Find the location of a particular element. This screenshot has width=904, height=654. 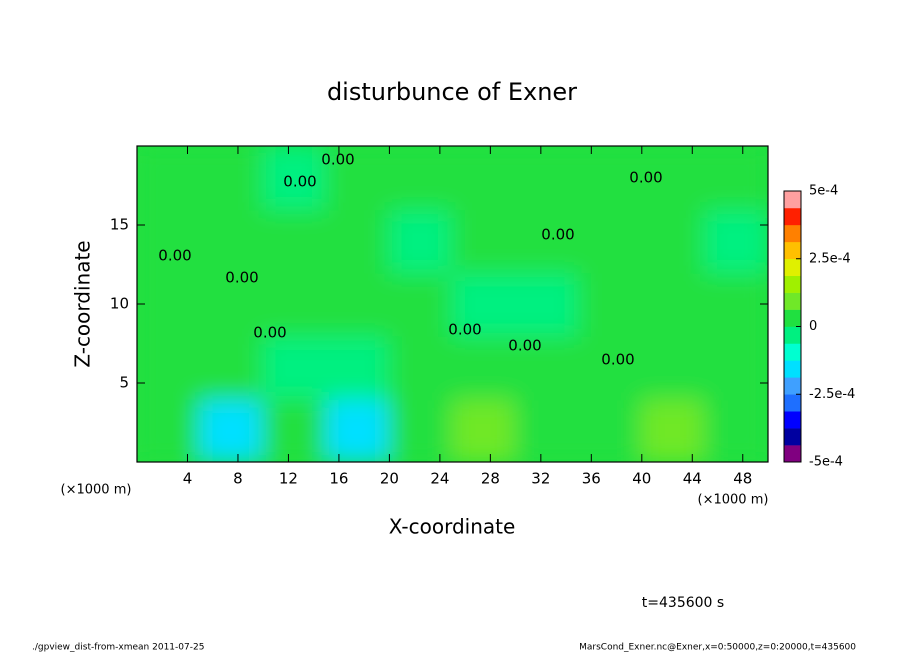

chart-title: disturbunce of Exner is located at coordinates (452, 92).